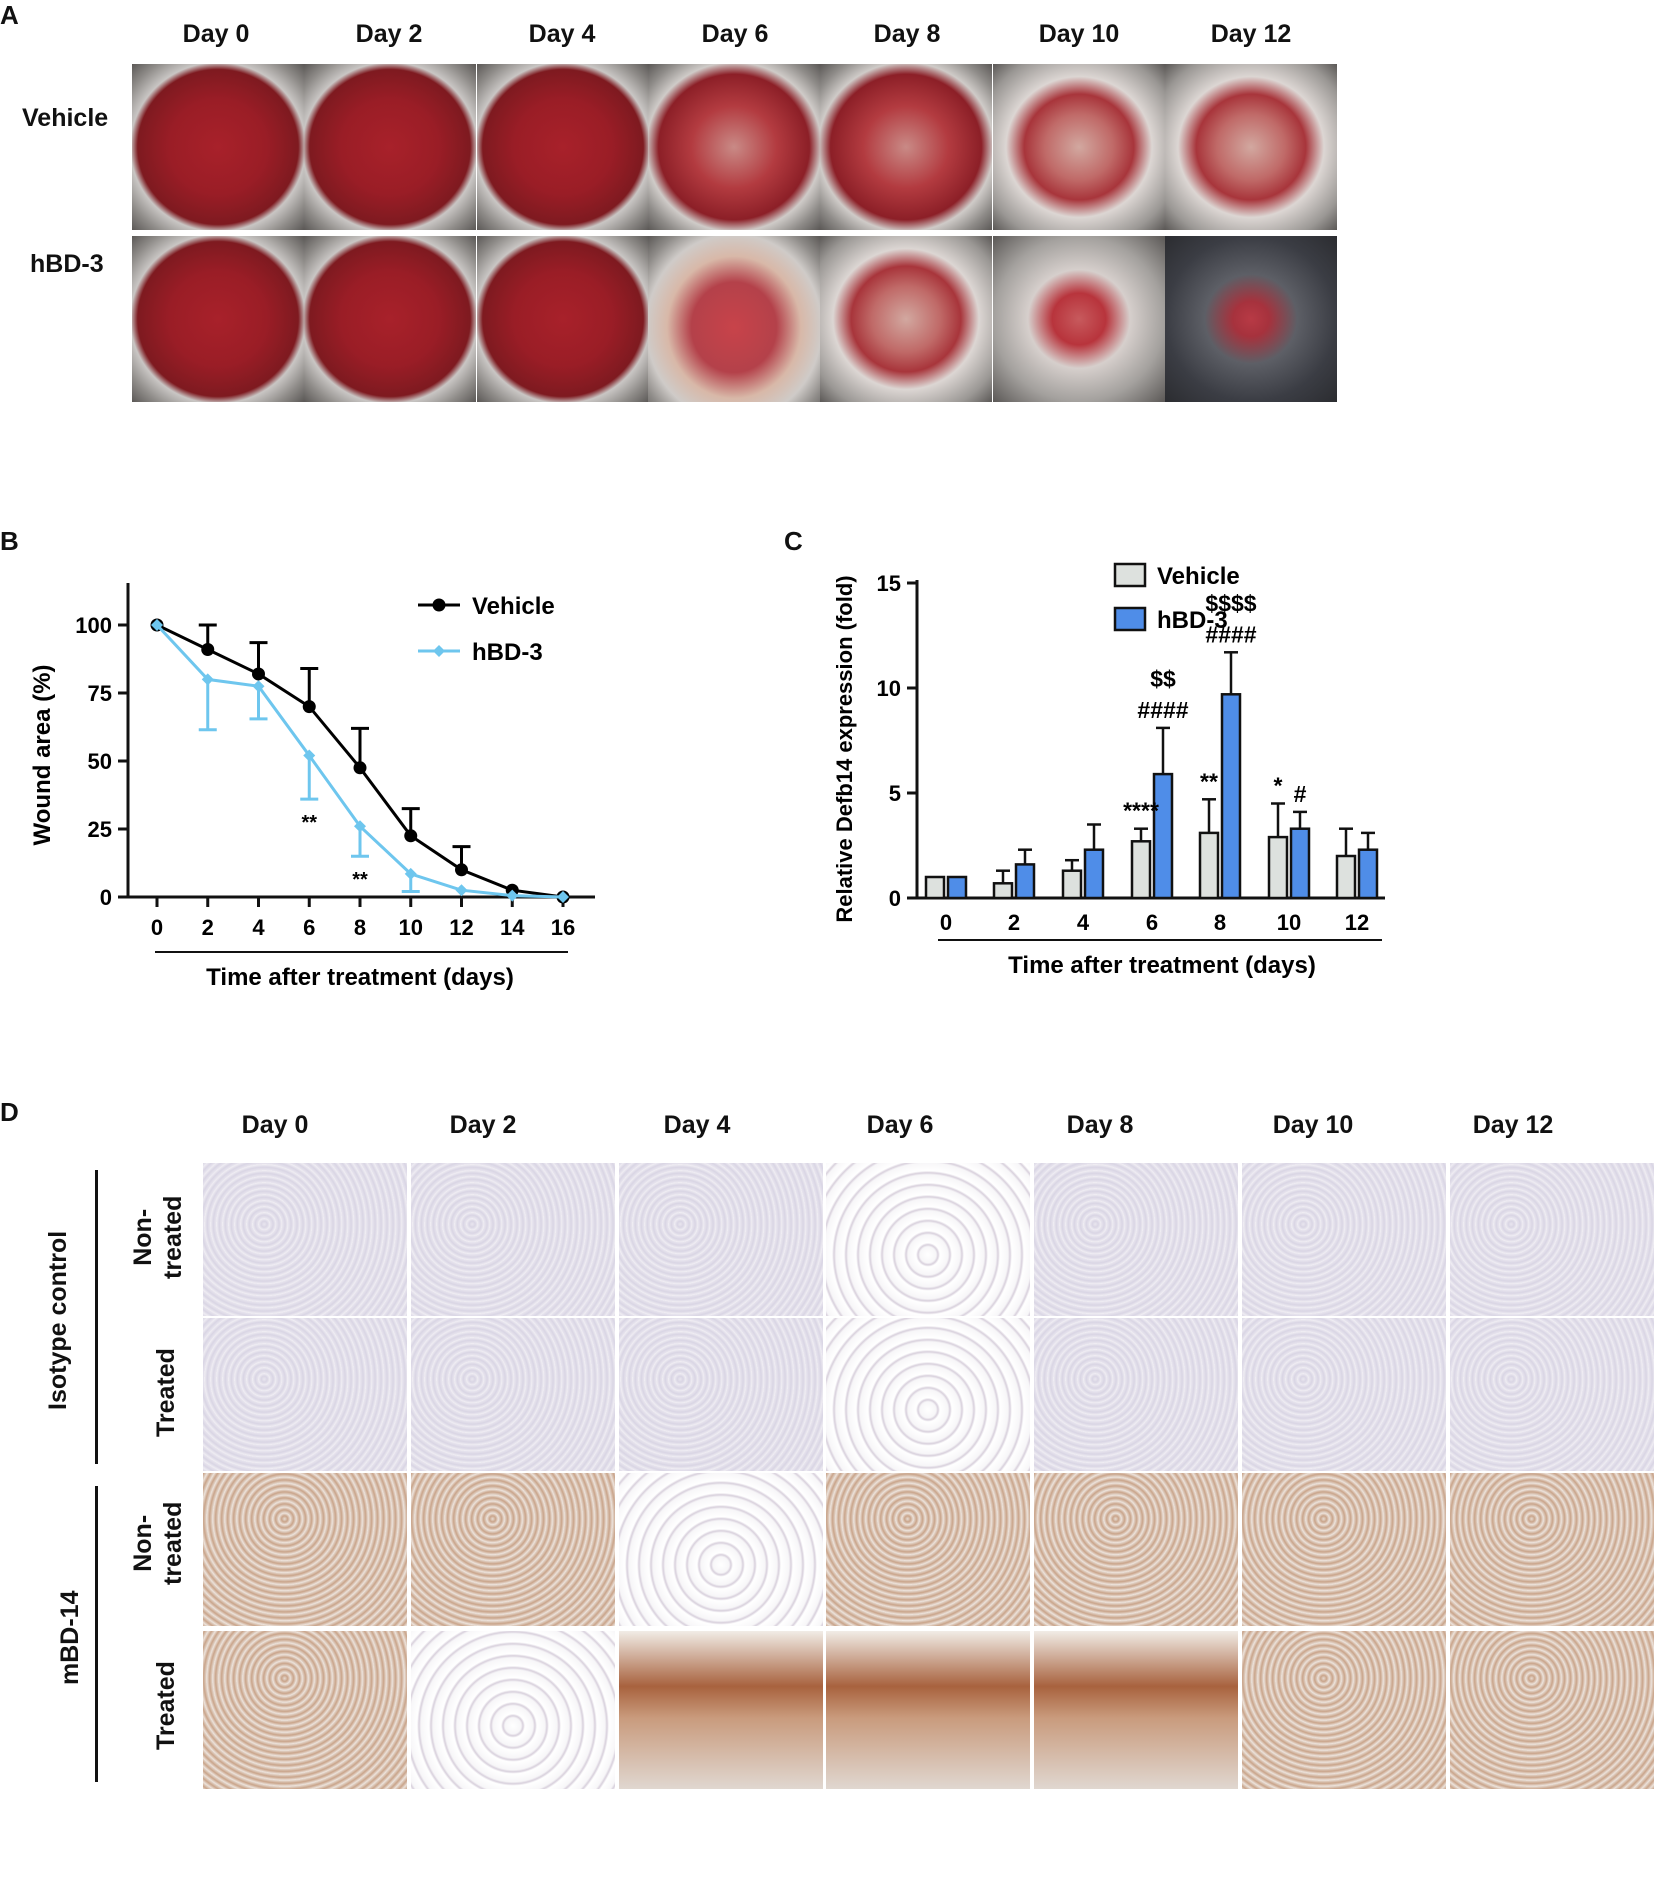 The width and height of the screenshot is (1654, 1877). Describe the element at coordinates (1513, 1125) in the screenshot. I see `day-header-d-6: Day 12` at that location.